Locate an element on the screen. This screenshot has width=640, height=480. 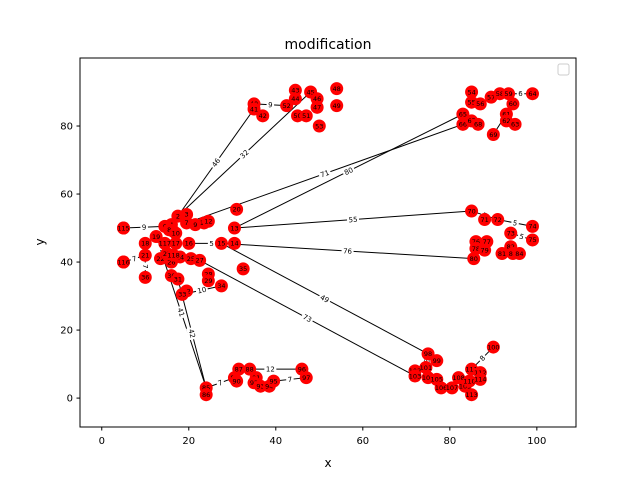
node-label-14: 14 is located at coordinates (234, 244).